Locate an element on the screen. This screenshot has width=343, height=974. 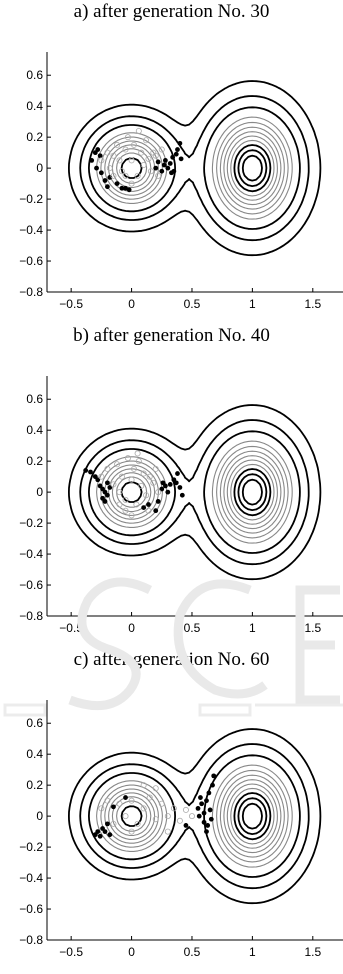
y-tick-label: 0.6 is located at coordinates (34, 75).